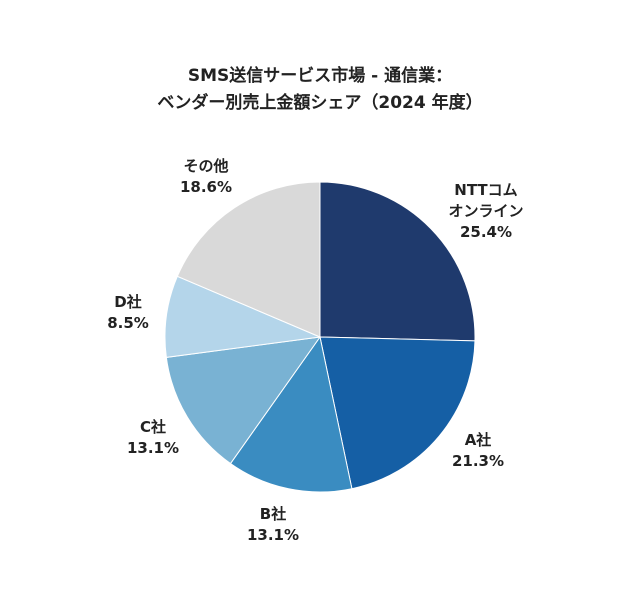 The image size is (640, 615). I want to click on slice-name: A社, so click(478, 440).